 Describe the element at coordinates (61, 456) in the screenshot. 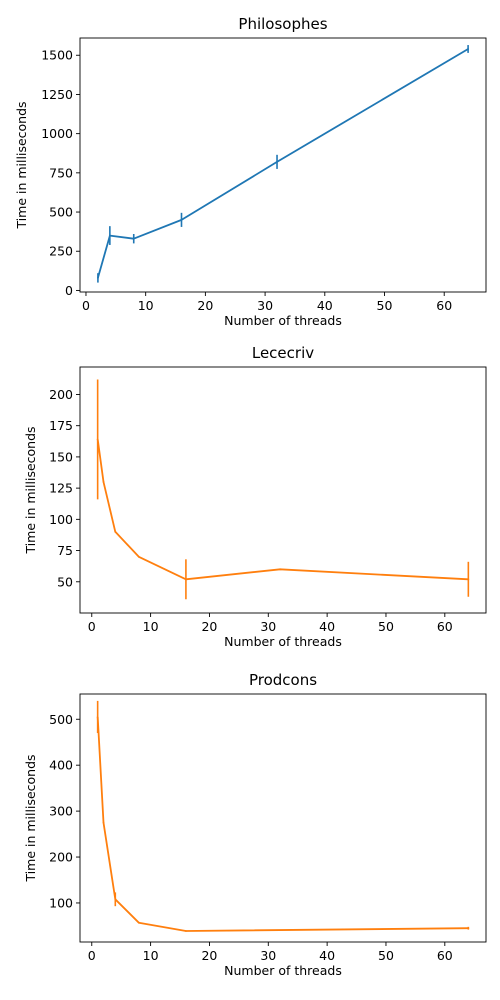

I see `y-tick-label: 150` at that location.